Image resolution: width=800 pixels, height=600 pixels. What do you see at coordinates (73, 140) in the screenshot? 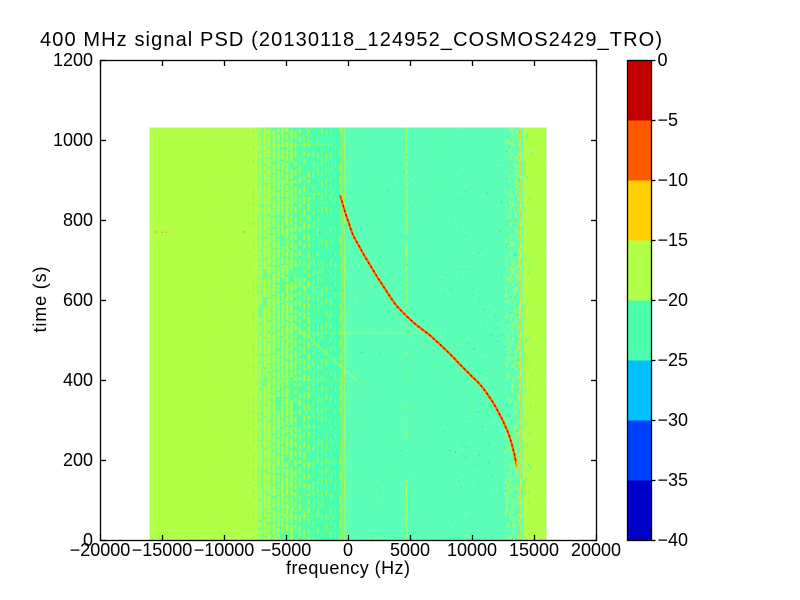
I see `svg-text: 1000` at bounding box center [73, 140].